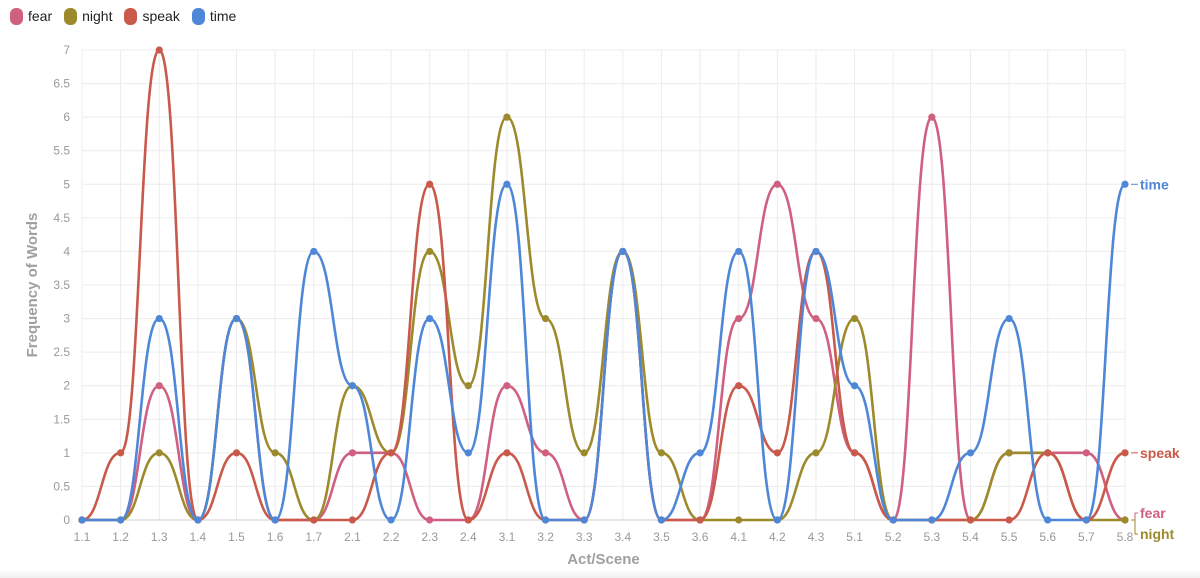  What do you see at coordinates (584, 537) in the screenshot?
I see `x-tick-label: 3.3` at bounding box center [584, 537].